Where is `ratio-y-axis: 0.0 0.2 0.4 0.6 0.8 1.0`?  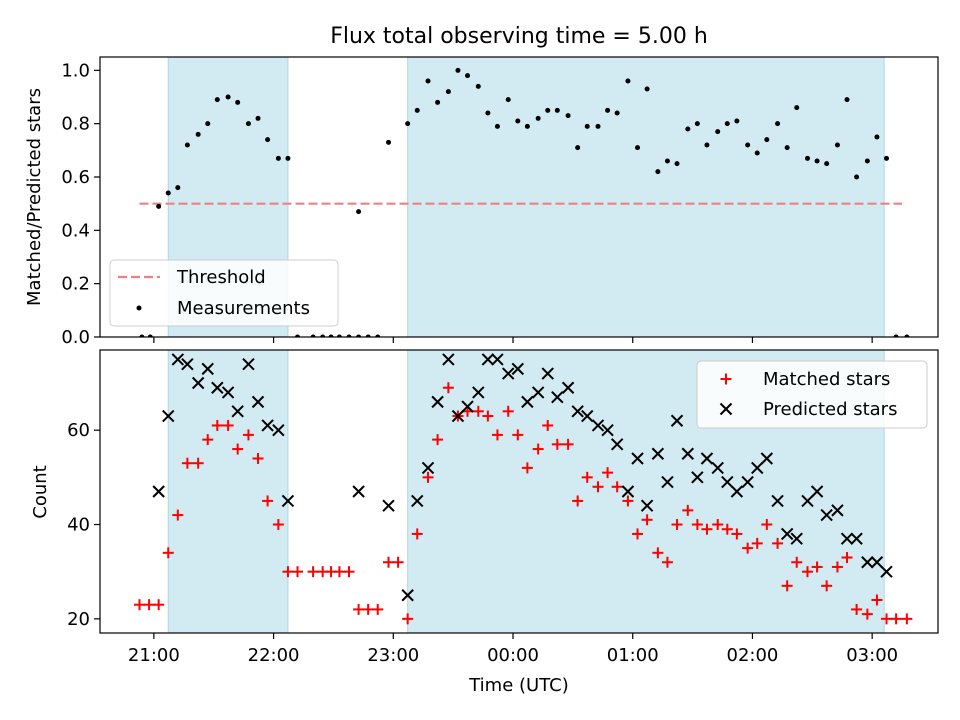 ratio-y-axis: 0.0 0.2 0.4 0.6 0.8 1.0 is located at coordinates (80, 204).